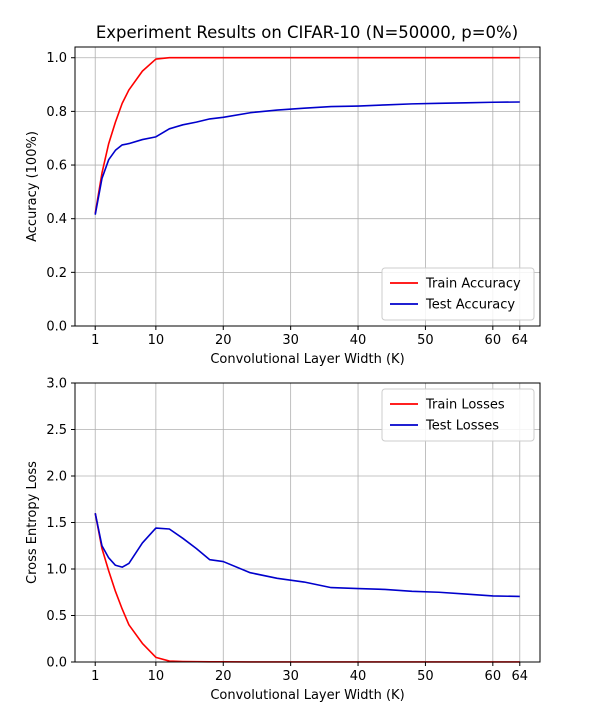 The image size is (600, 725). Describe the element at coordinates (307, 695) in the screenshot. I see `loss-x-axis-label: Convolutional Layer Width (K)` at that location.